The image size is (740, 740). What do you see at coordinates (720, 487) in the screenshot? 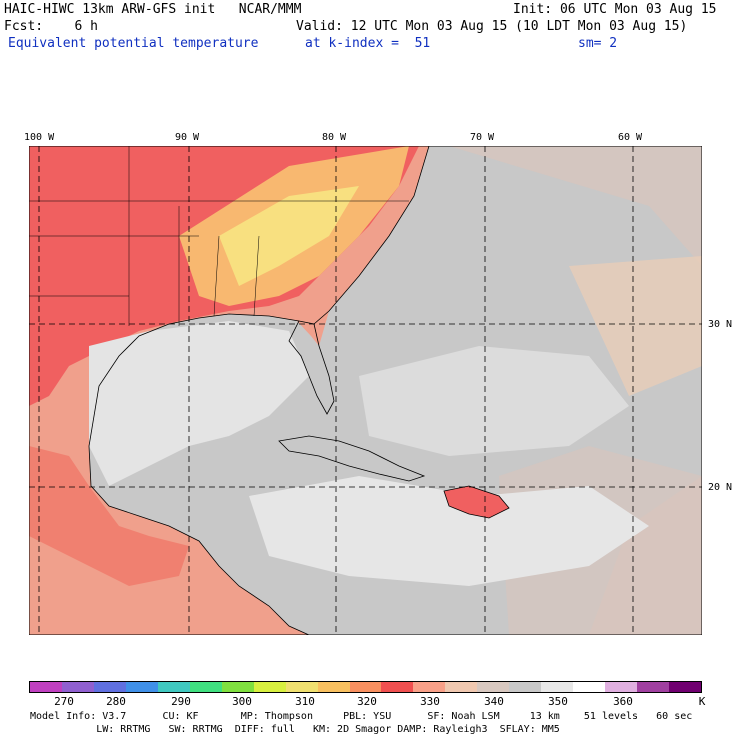
I see `lat-label-20n: 20 N` at bounding box center [720, 487].